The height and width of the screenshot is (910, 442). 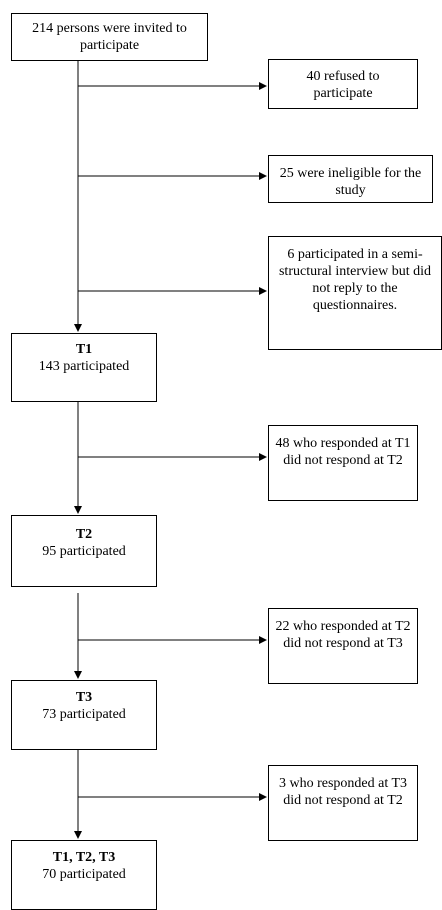 I want to click on refused-text: 40 refused to participate, so click(x=343, y=85).